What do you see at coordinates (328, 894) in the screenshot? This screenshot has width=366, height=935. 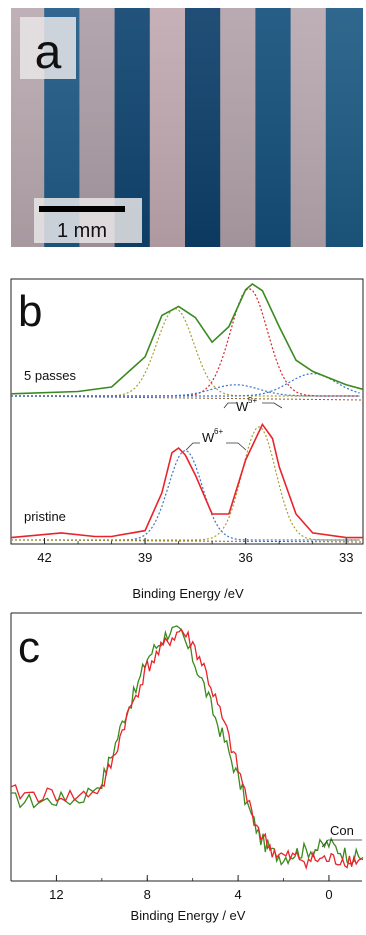 I see `panel-c-tick-label: 0` at bounding box center [328, 894].